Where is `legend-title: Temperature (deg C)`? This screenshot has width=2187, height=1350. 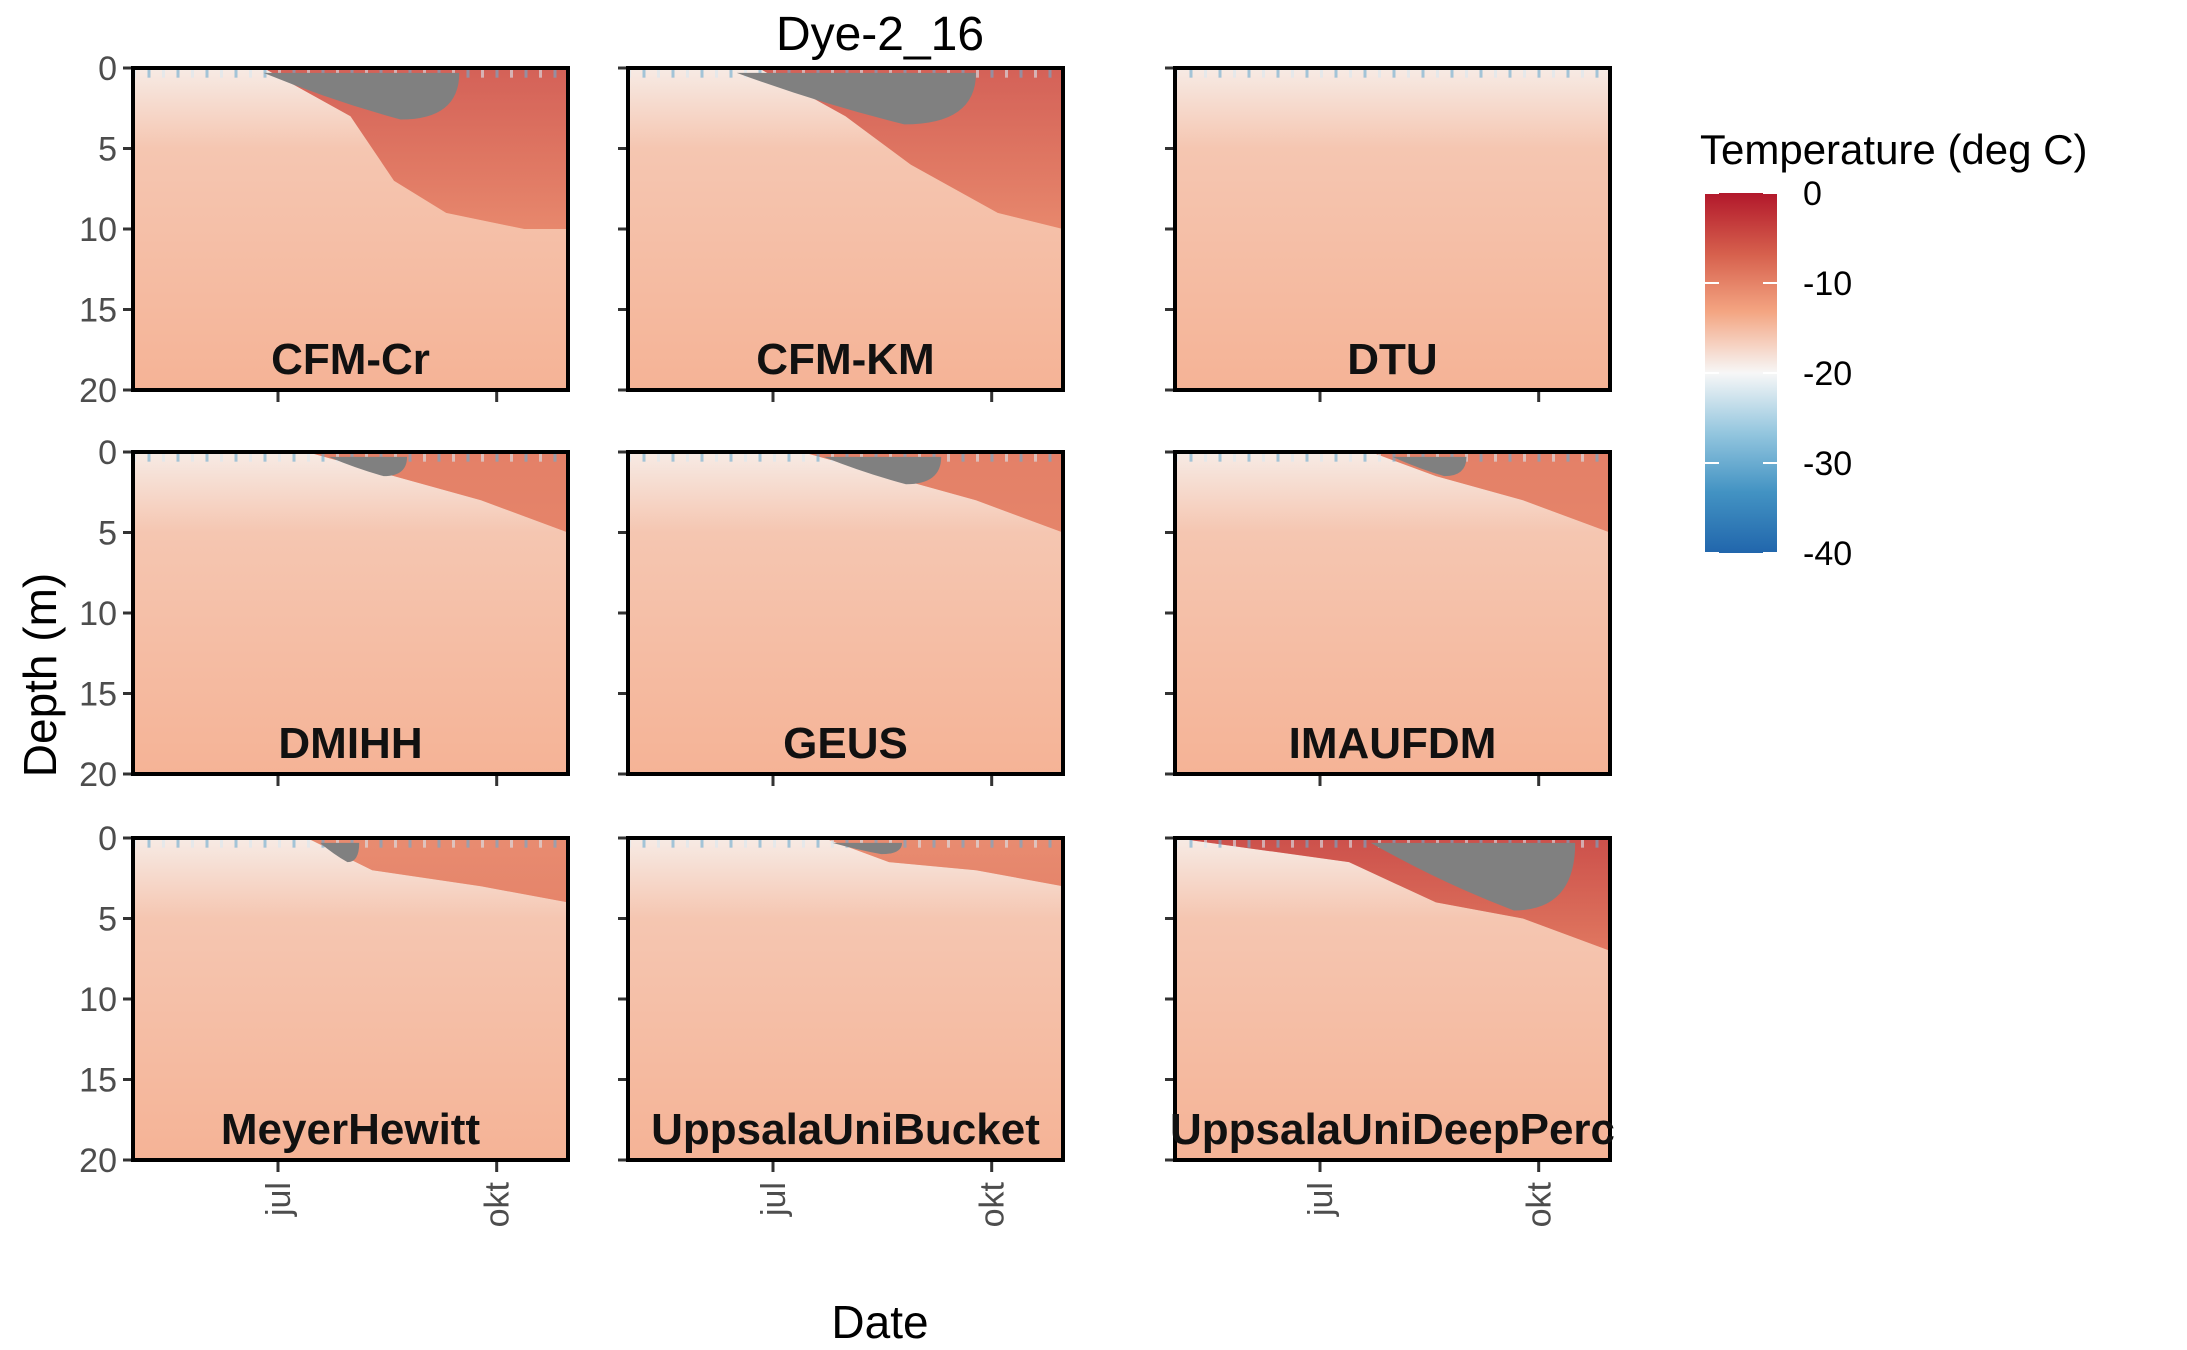
legend-title: Temperature (deg C) is located at coordinates (1894, 149).